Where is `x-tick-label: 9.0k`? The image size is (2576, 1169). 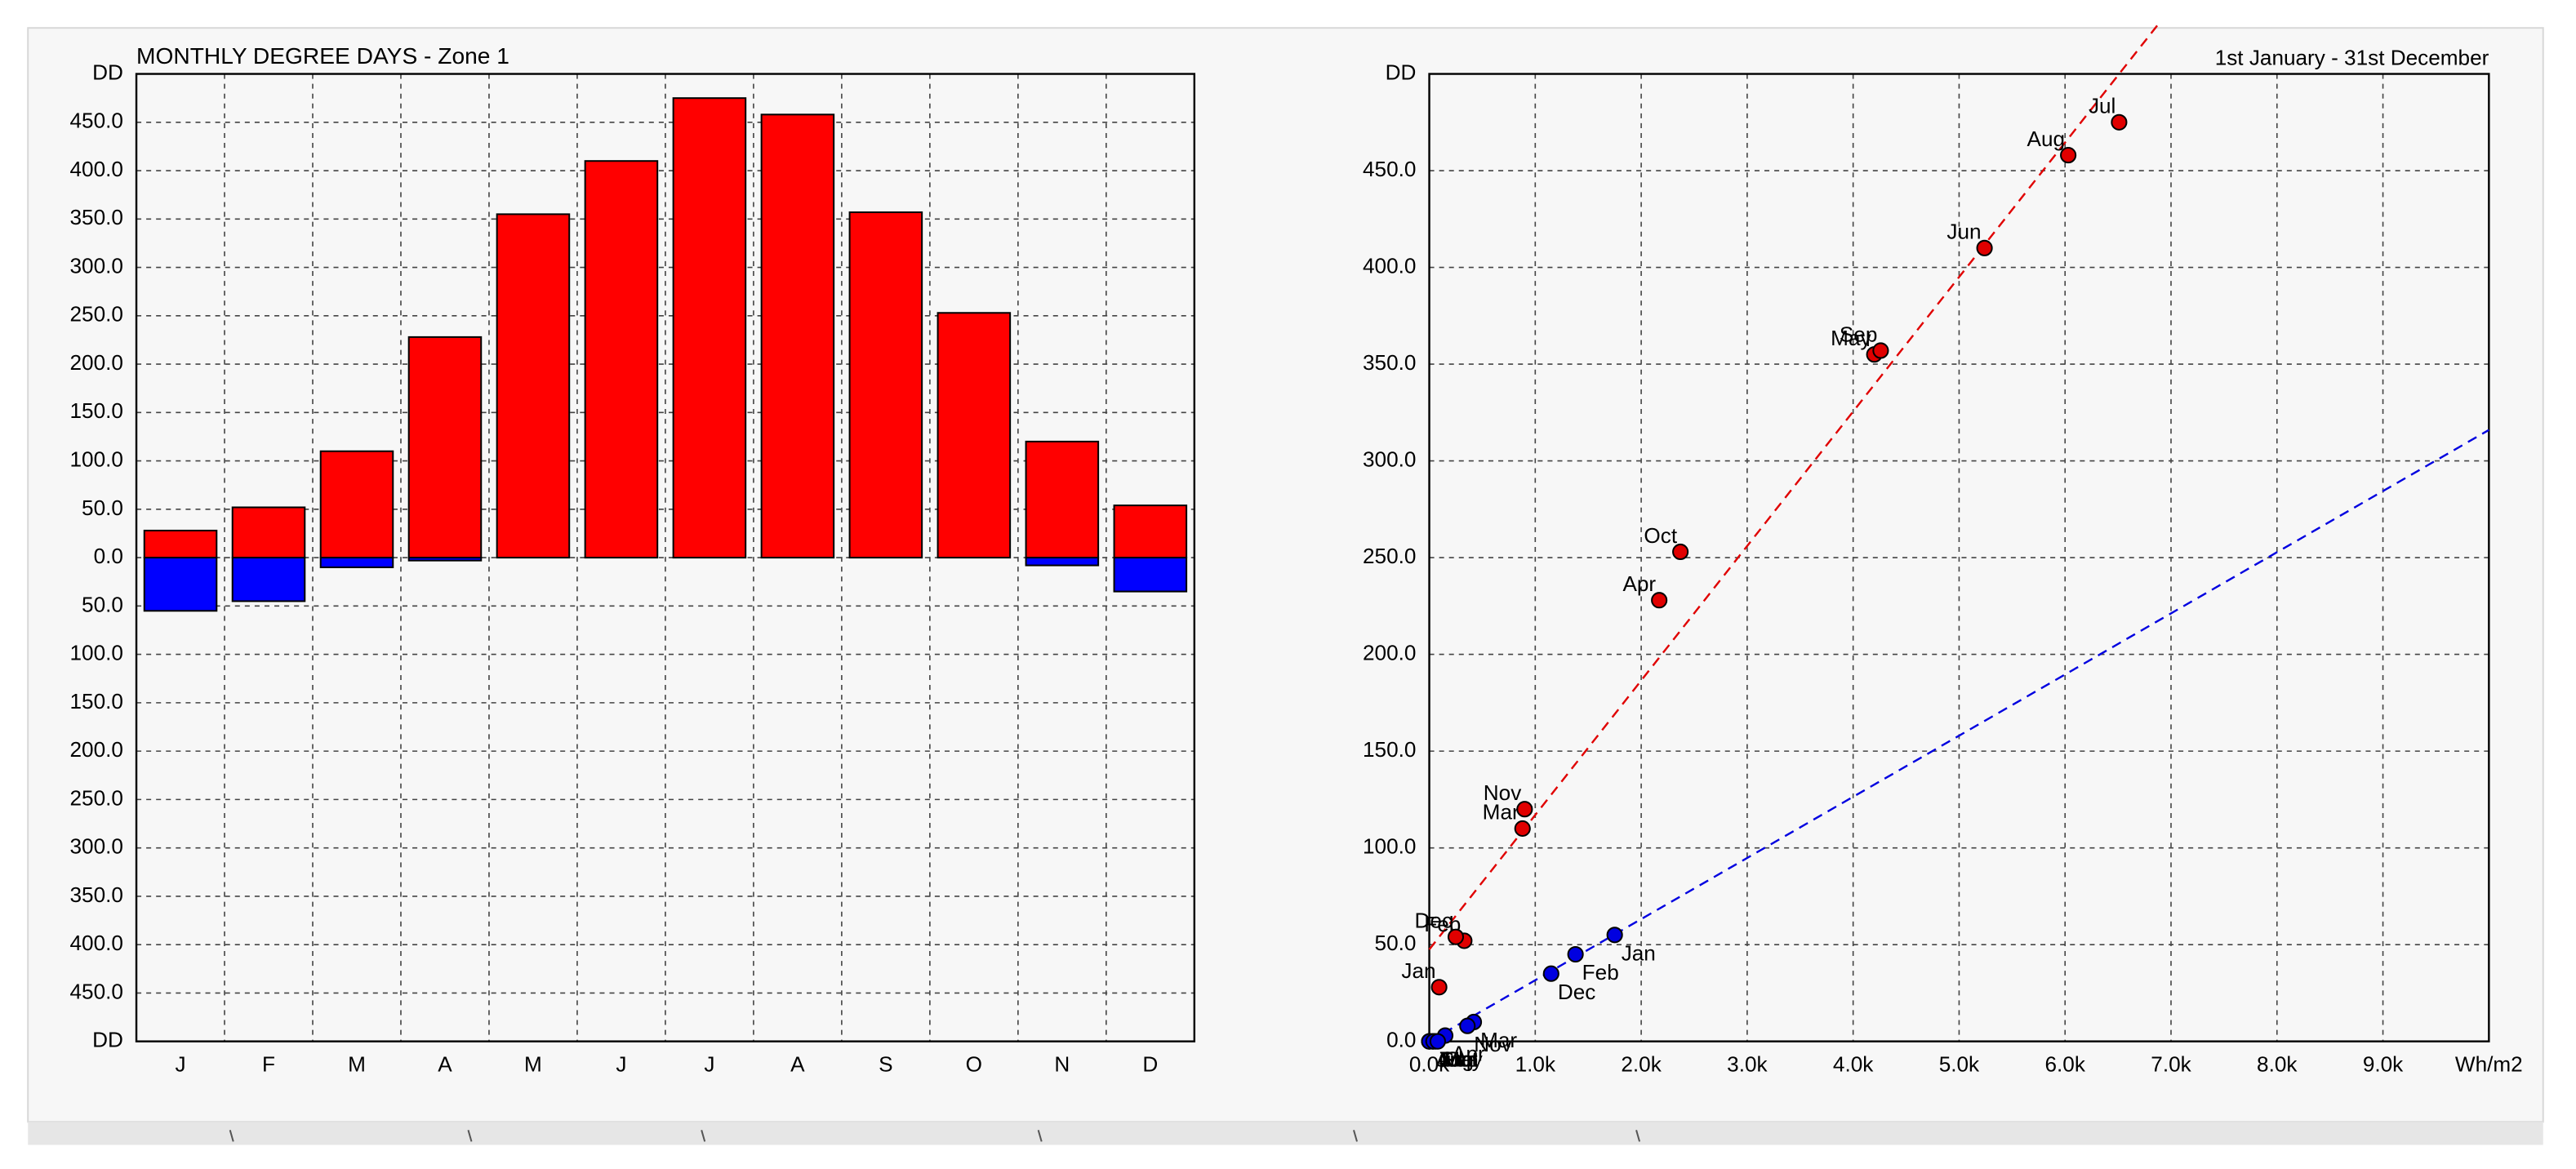
x-tick-label: 9.0k is located at coordinates (2383, 1064).